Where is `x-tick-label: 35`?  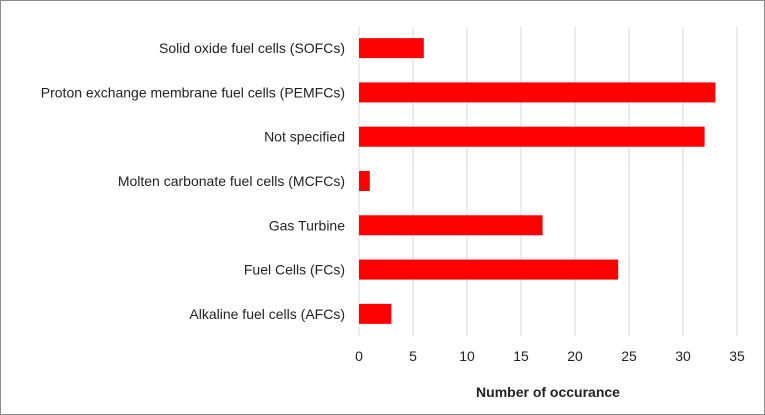
x-tick-label: 35 is located at coordinates (737, 356).